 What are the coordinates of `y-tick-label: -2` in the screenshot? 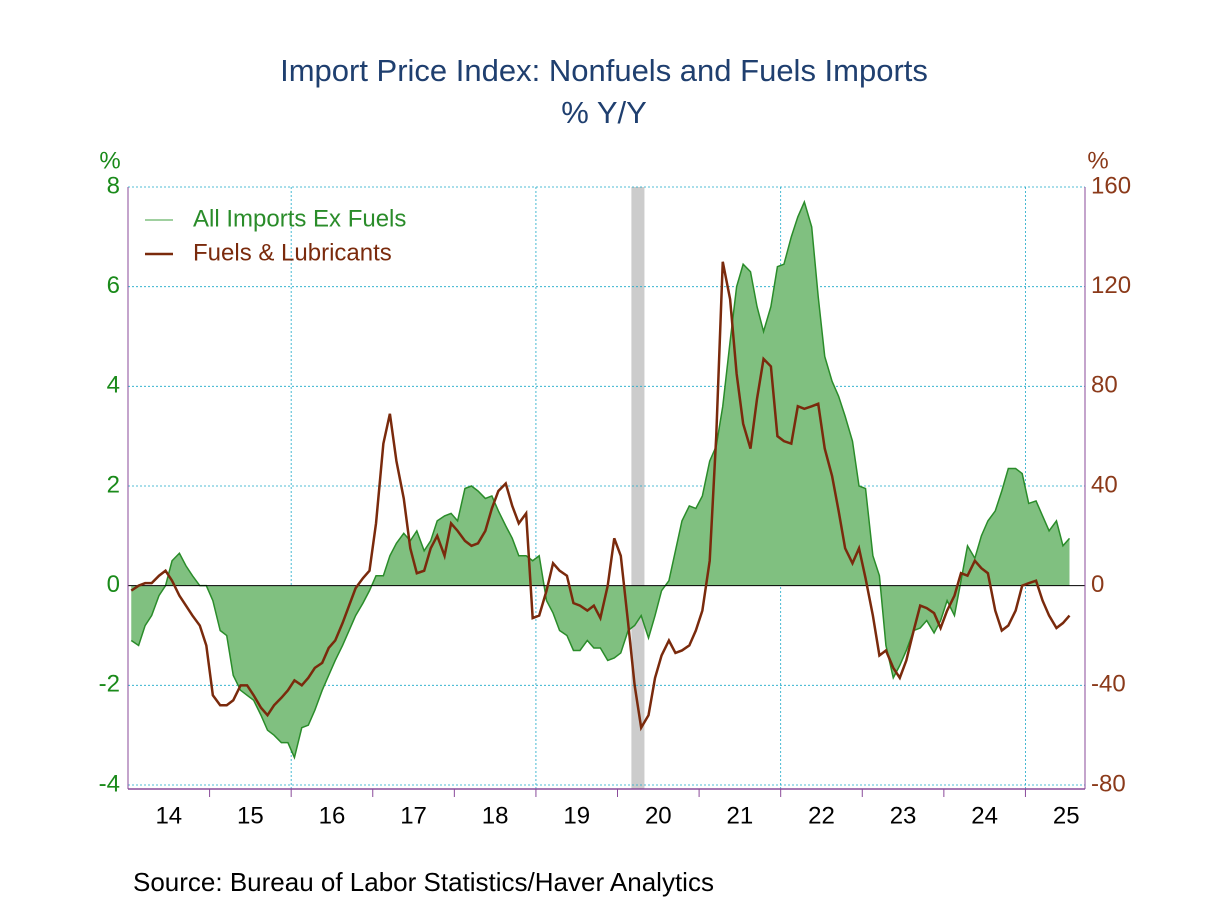 It's located at (109, 684).